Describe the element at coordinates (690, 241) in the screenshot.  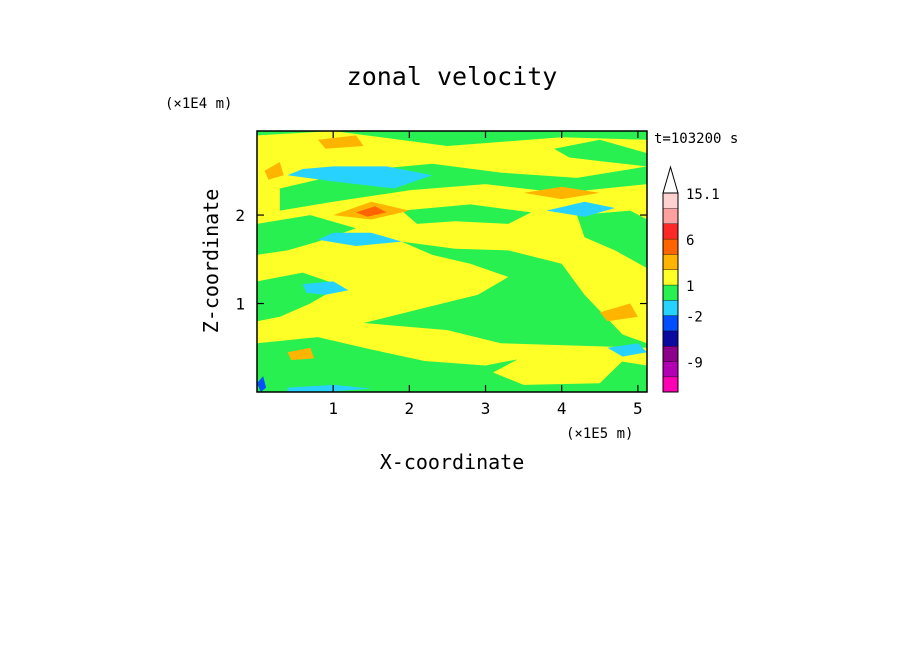
I see `colorbar-label-9: 6` at that location.